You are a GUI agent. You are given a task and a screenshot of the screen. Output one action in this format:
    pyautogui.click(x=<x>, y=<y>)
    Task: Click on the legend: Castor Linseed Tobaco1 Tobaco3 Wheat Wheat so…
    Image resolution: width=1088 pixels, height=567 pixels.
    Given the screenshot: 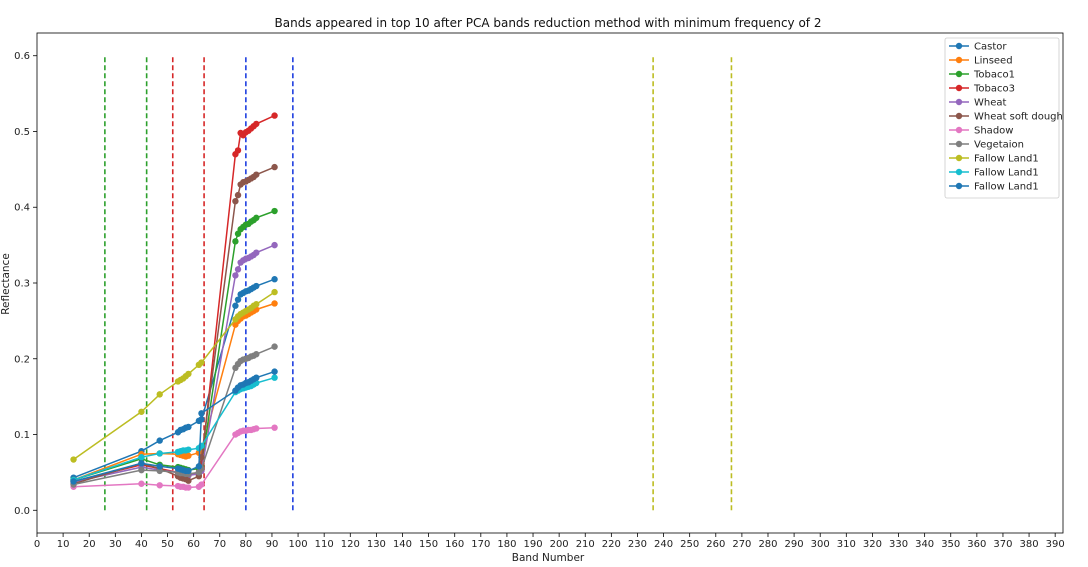 What is the action you would take?
    pyautogui.click(x=1003, y=118)
    